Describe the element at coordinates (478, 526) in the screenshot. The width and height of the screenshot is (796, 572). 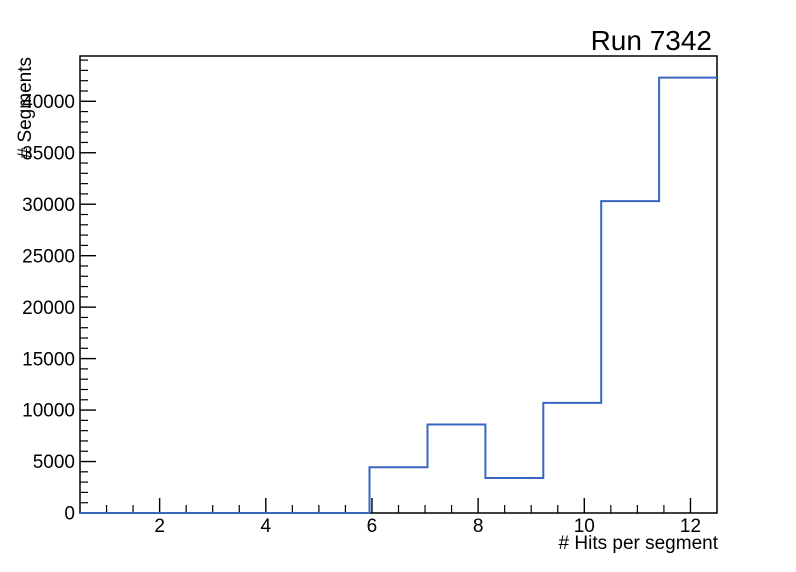
I see `x-tick-label: 8` at that location.